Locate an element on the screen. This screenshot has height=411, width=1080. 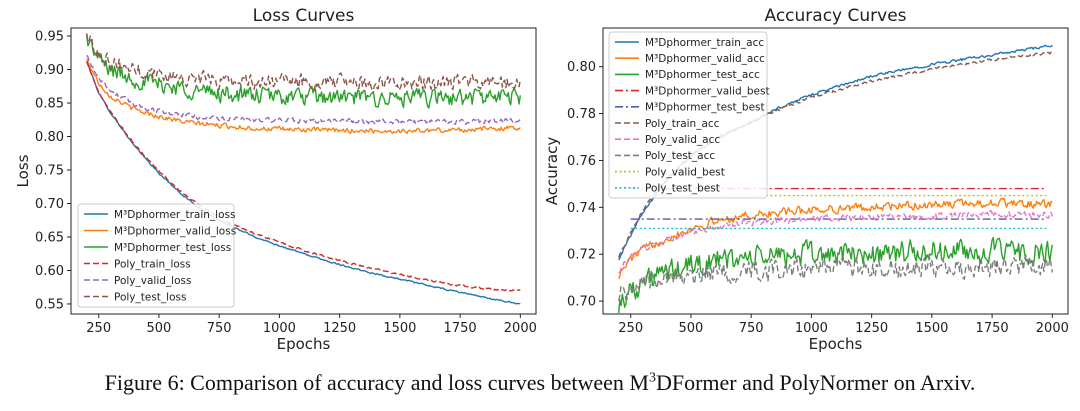
accuracy-y-tick-label: 0.80 is located at coordinates (581, 67).